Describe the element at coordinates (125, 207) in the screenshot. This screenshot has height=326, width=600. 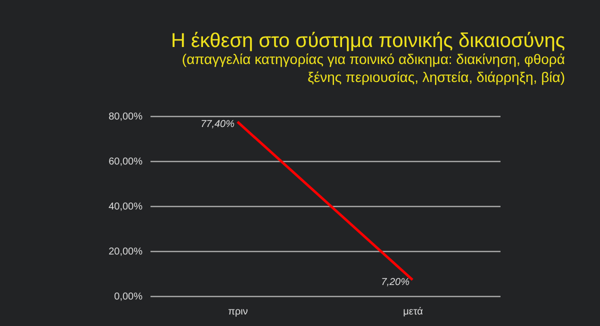
I see `y-tick-label: 40,00%` at that location.